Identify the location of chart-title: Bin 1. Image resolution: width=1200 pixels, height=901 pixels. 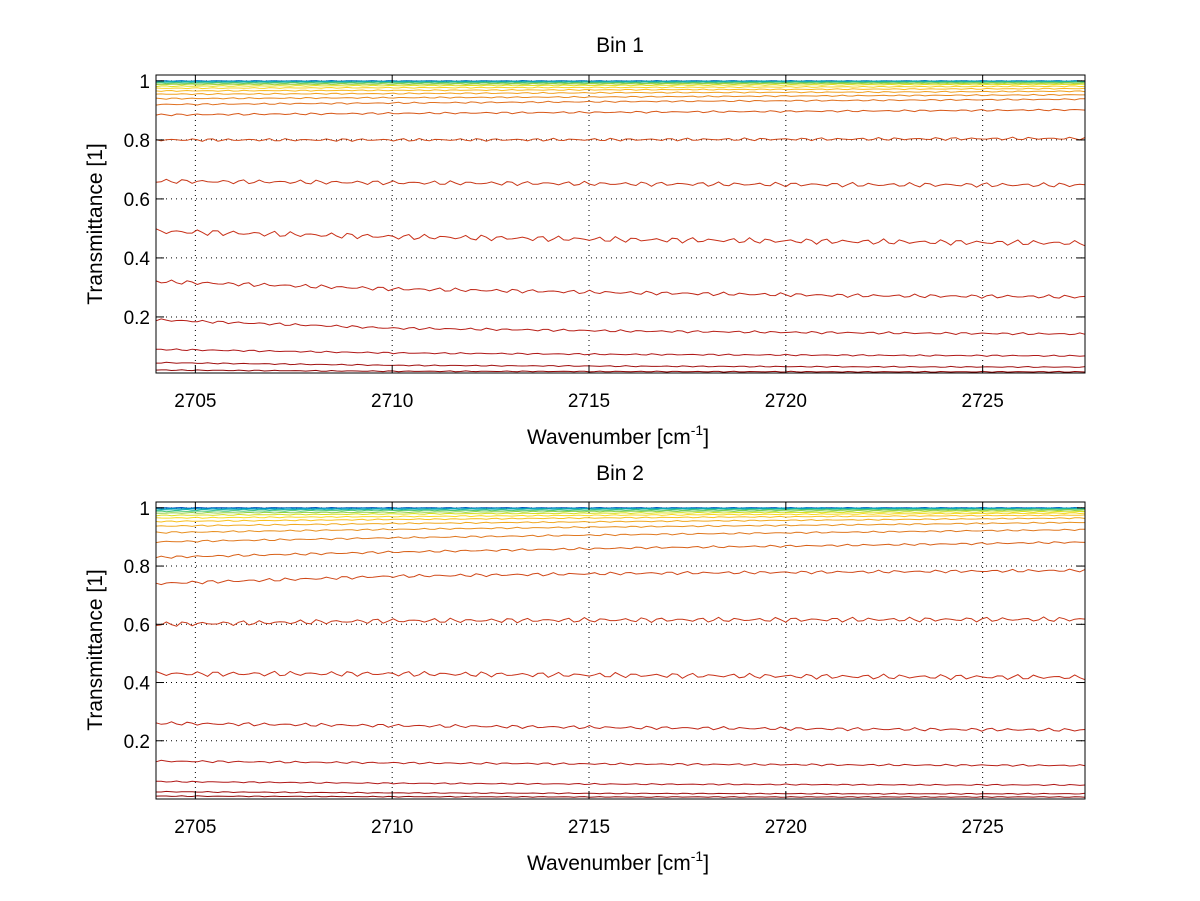
(620, 45).